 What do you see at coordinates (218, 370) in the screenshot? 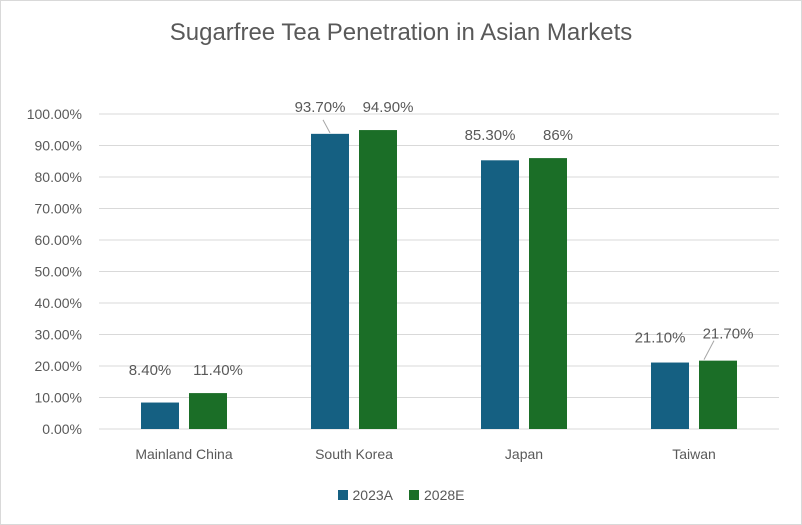
I see `data-label-2028e: 11.40%` at bounding box center [218, 370].